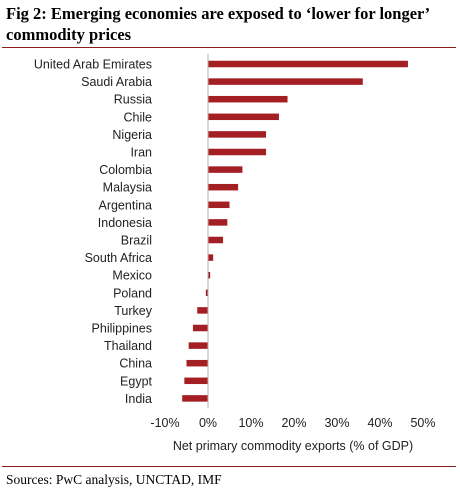 The width and height of the screenshot is (460, 498). I want to click on x-tick-label: -10%, so click(164, 423).